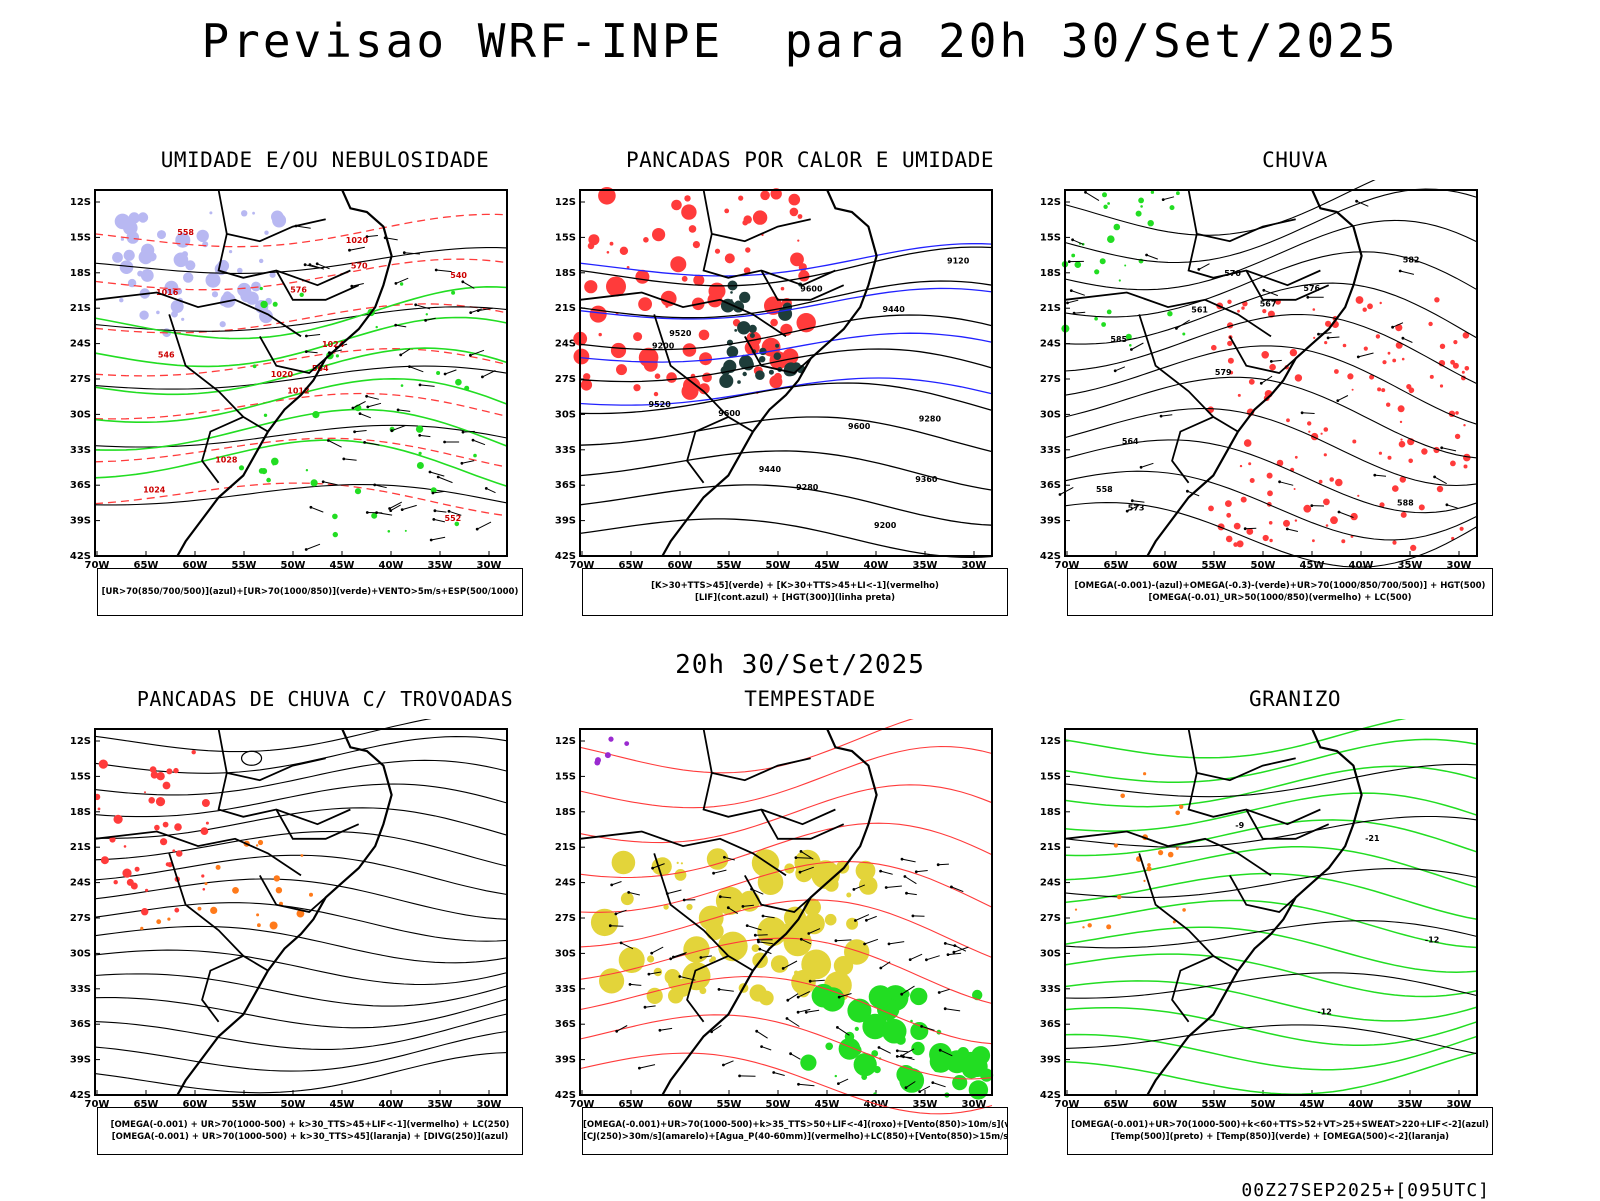  What do you see at coordinates (453, 518) in the screenshot?
I see `contour-label: 552` at bounding box center [453, 518].